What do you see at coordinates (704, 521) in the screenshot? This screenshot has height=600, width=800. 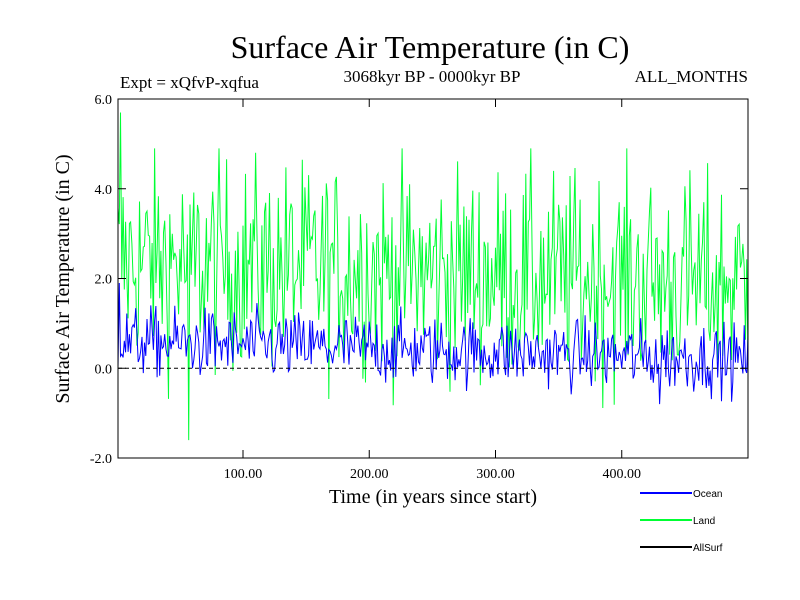 I see `legend-land-label: Land` at bounding box center [704, 521].